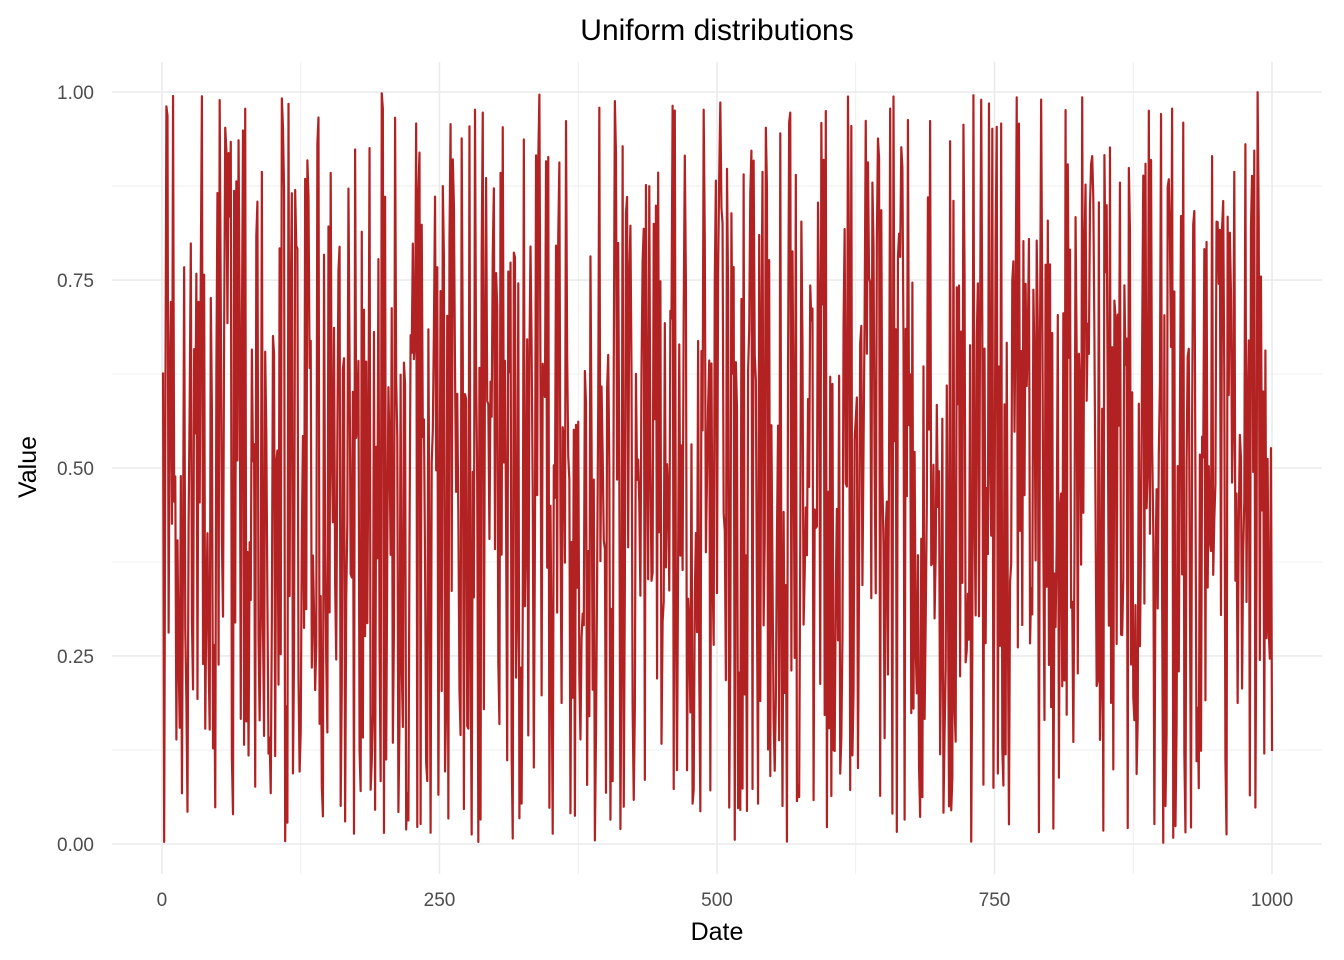  What do you see at coordinates (995, 900) in the screenshot?
I see `x-tick-label: 750` at bounding box center [995, 900].